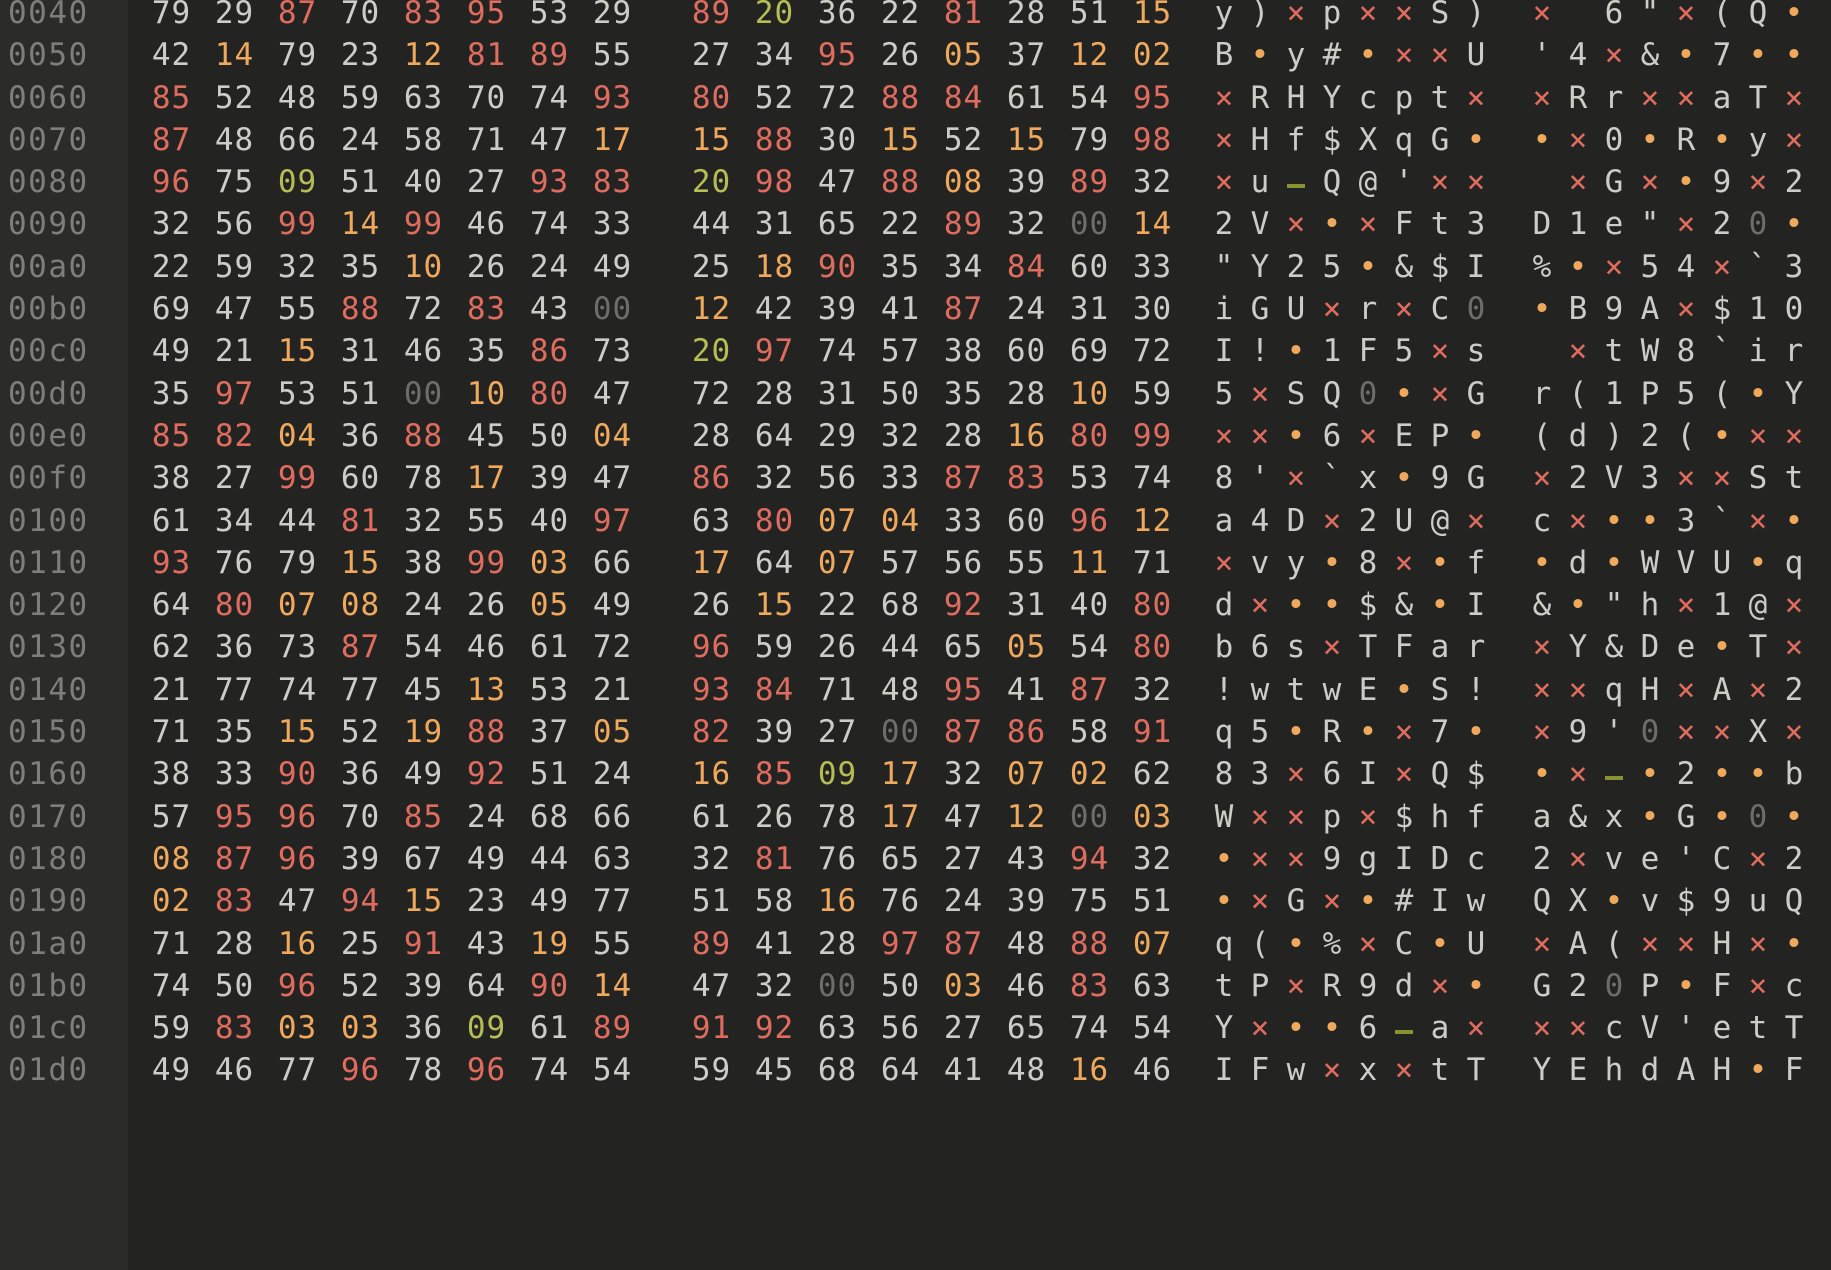  Describe the element at coordinates (360, 55) in the screenshot. I see `hex-byte: 23` at that location.